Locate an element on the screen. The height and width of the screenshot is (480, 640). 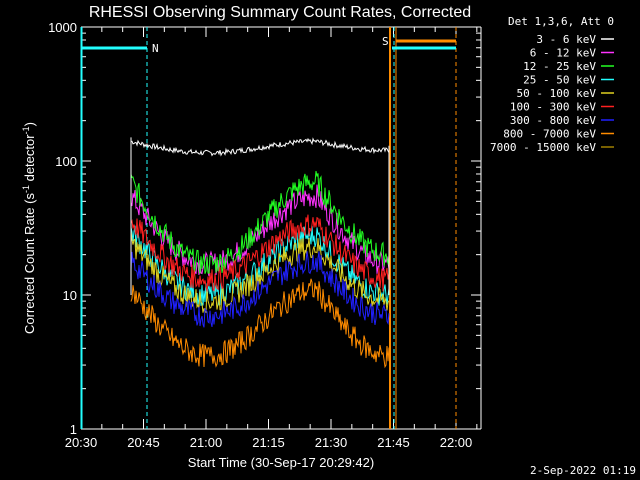
y-tick-label: 1000 is located at coordinates (62, 27).